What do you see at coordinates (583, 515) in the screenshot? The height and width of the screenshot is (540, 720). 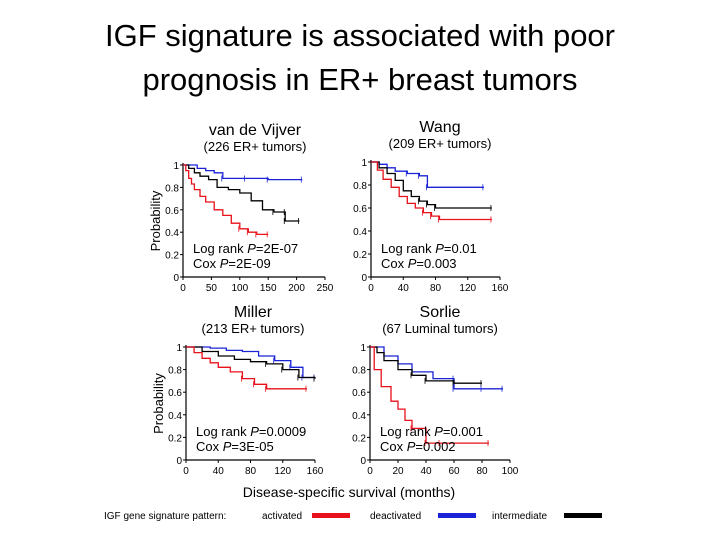 I see `legend-swatch-intermediate` at bounding box center [583, 515].